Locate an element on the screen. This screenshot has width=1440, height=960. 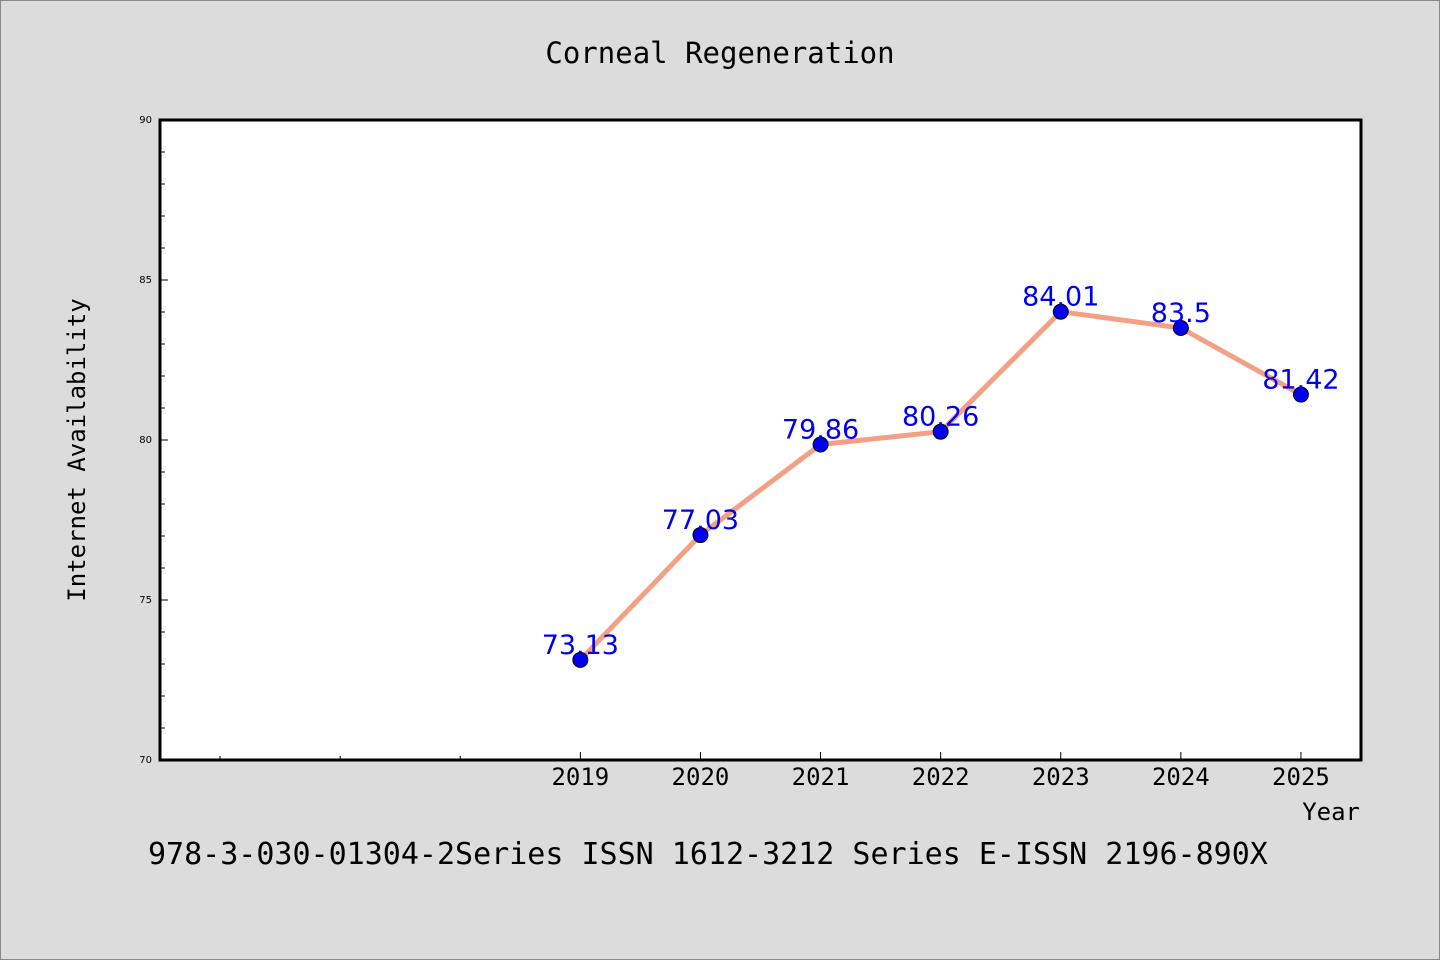
chart-title: Corneal Regeneration is located at coordinates (719, 53).